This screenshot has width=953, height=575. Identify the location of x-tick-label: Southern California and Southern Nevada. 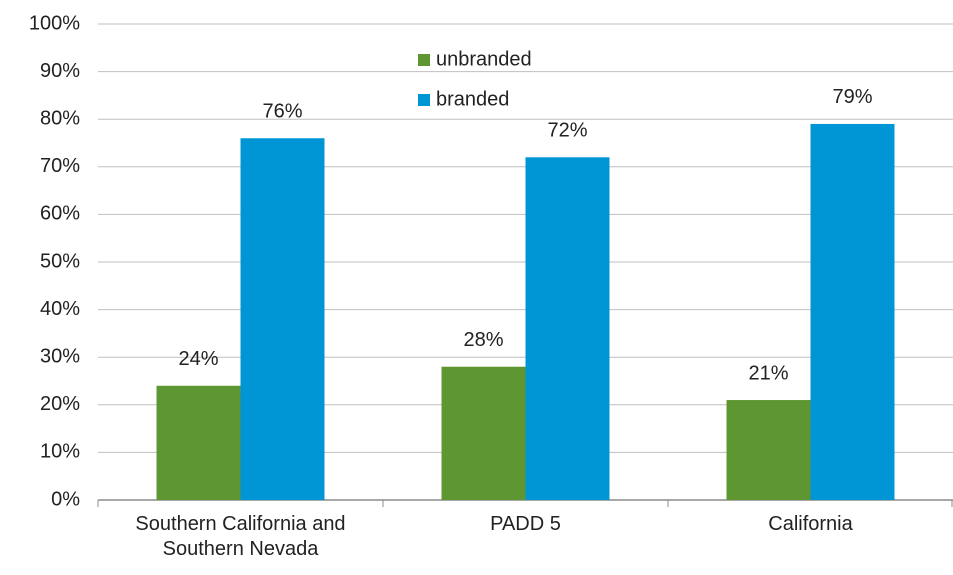
(240, 536).